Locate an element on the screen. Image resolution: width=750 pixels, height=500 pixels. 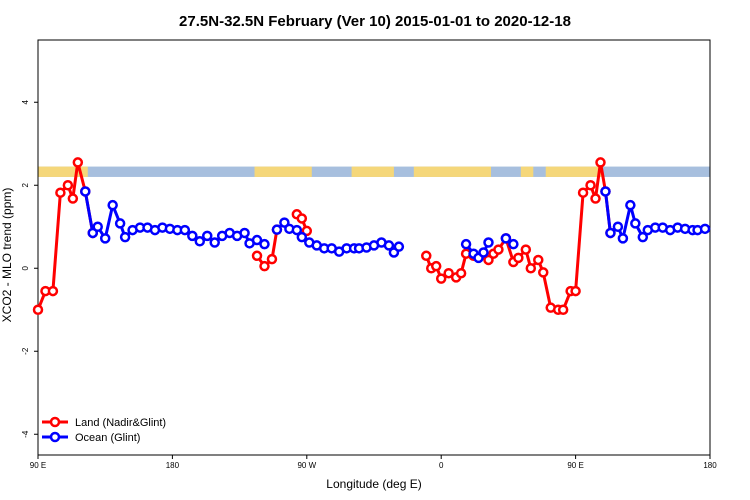
y-tick-label: 0 is located at coordinates (25, 267).